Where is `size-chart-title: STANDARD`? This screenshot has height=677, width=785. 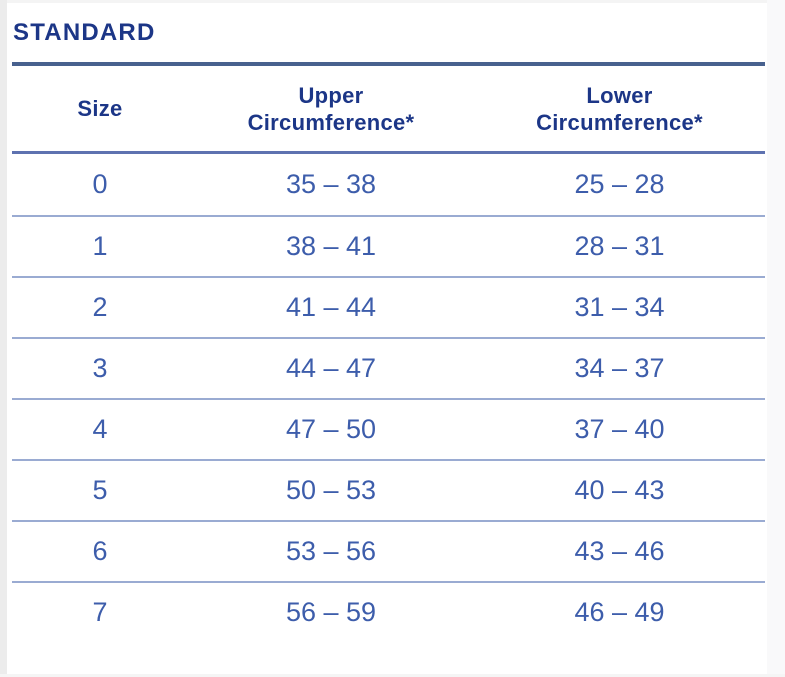
size-chart-title: STANDARD is located at coordinates (84, 32).